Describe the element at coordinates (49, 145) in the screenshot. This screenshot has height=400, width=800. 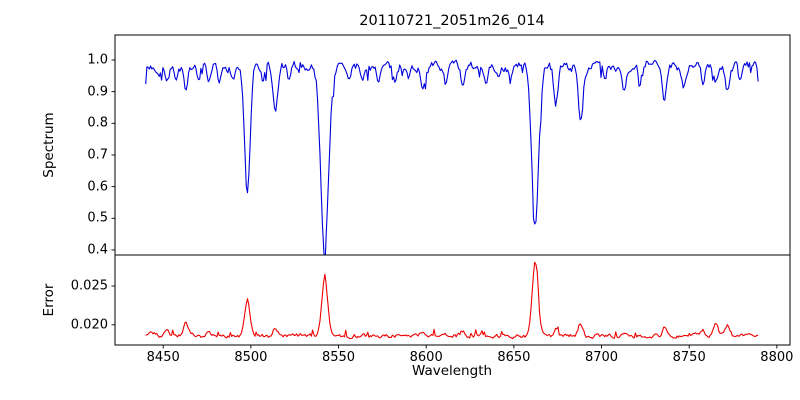
I see `y-axis-label-spectrum: Spectrum` at that location.